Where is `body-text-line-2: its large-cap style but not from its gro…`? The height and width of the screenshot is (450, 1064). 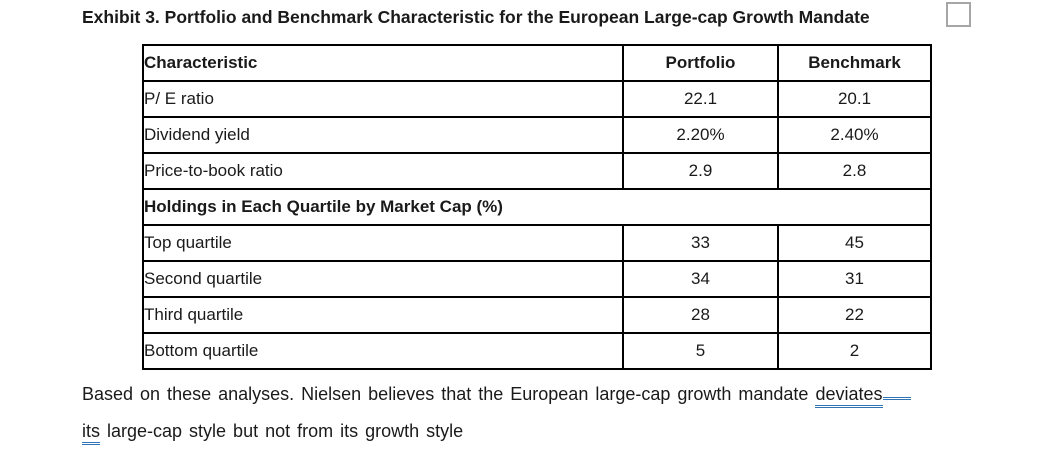 body-text-line-2: its large-cap style but not from its gro… is located at coordinates (273, 433).